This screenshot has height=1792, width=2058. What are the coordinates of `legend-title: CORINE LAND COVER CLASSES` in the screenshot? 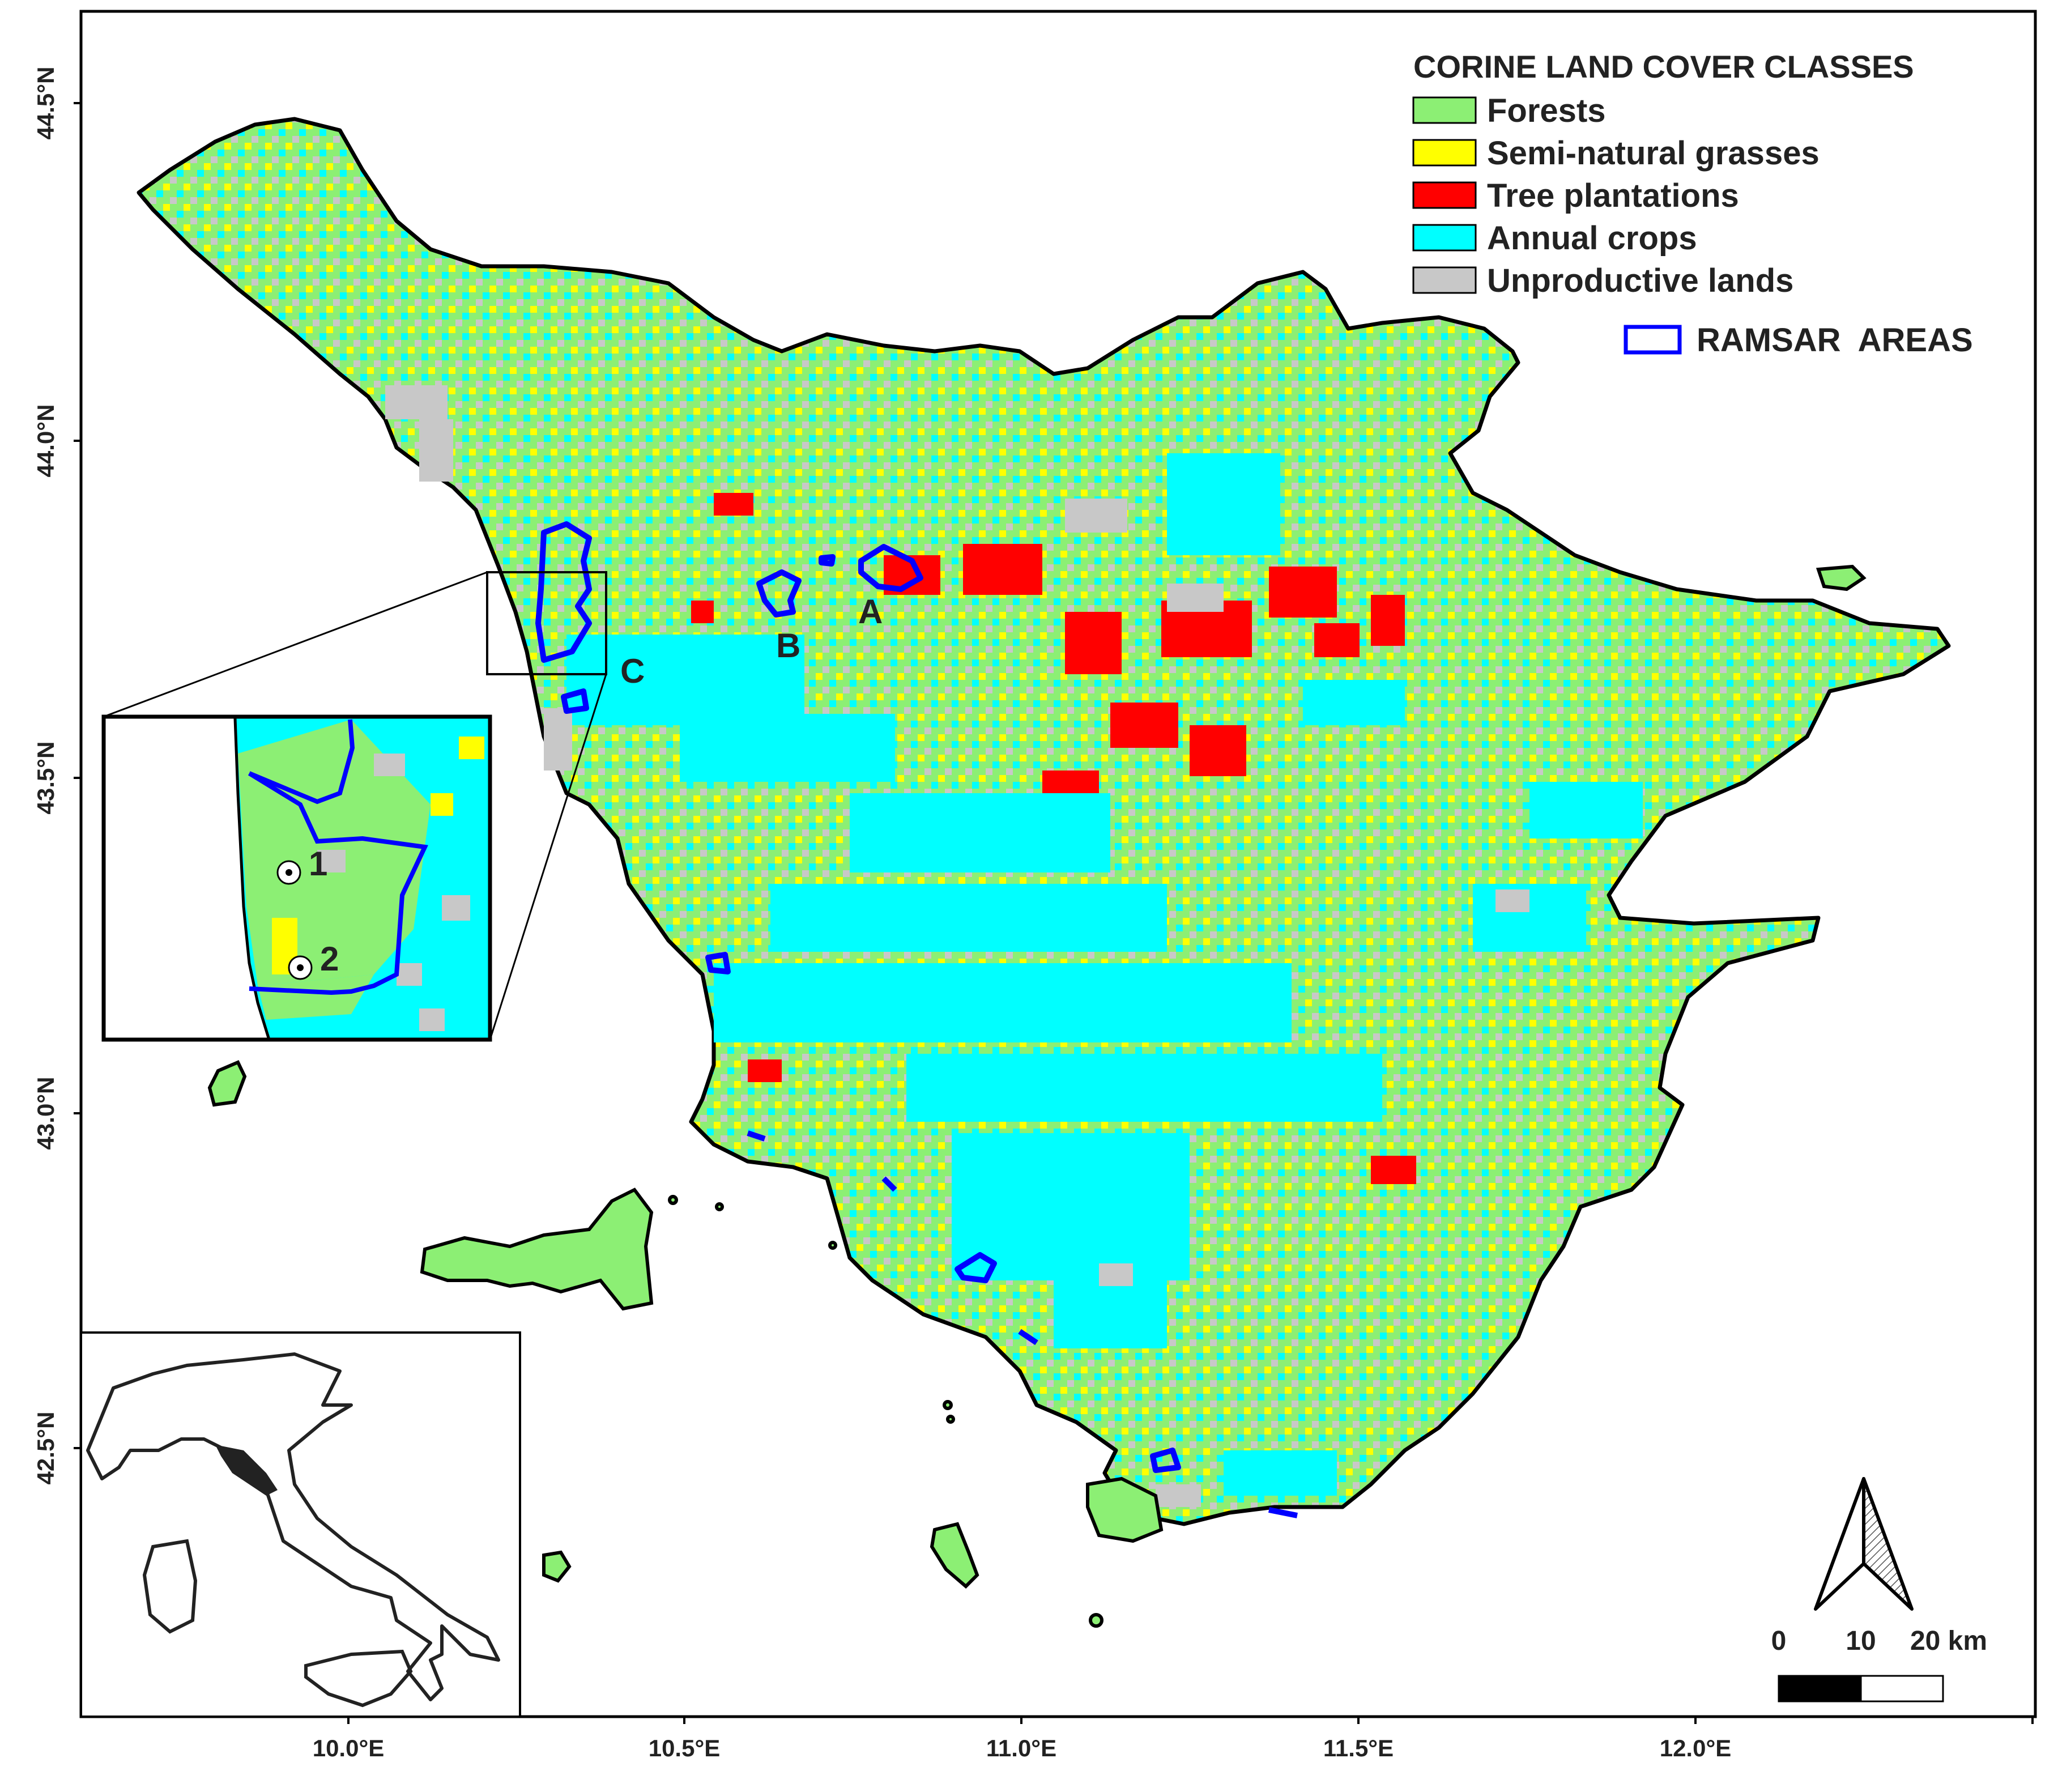 It's located at (1664, 66).